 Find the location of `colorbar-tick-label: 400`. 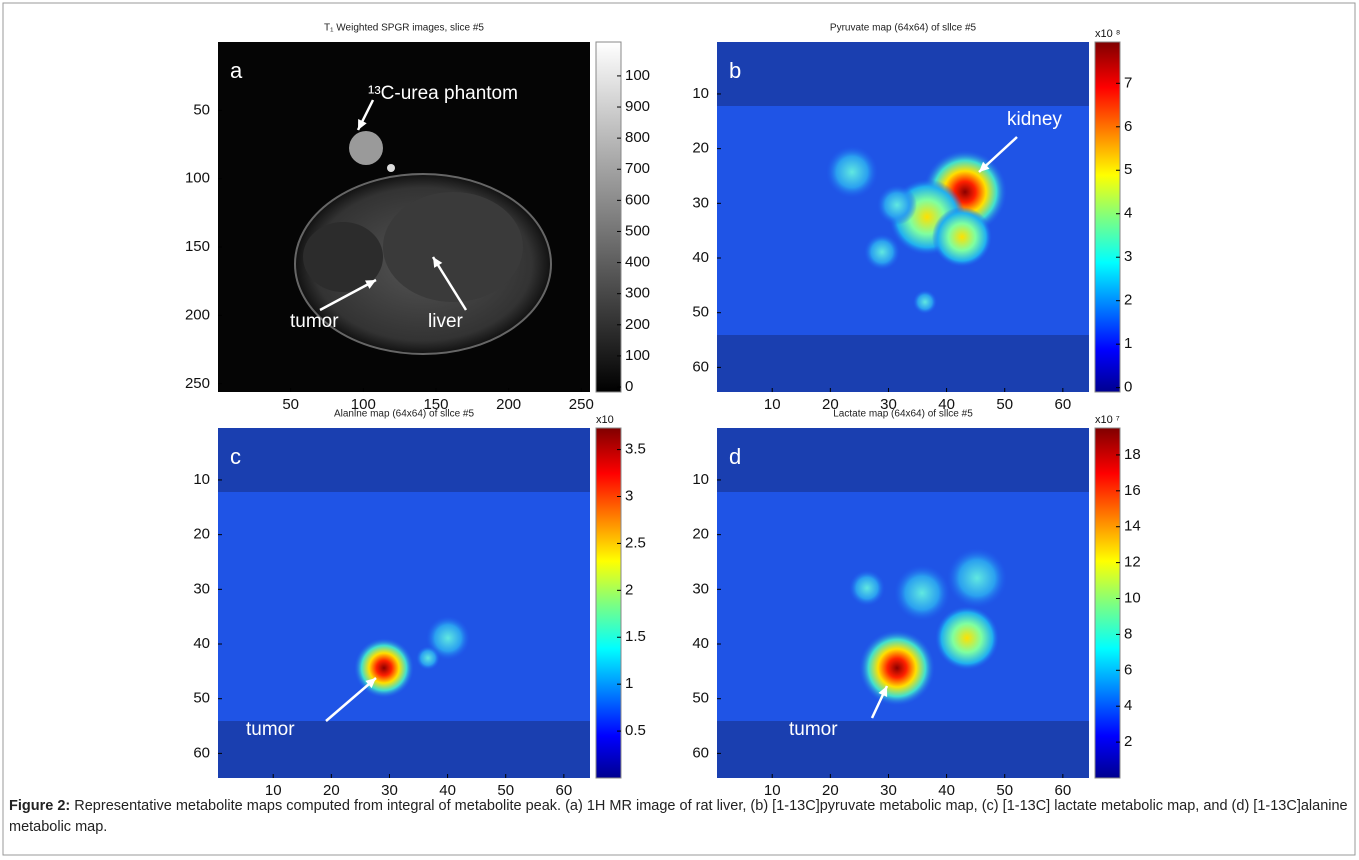

colorbar-tick-label: 400 is located at coordinates (637, 262).